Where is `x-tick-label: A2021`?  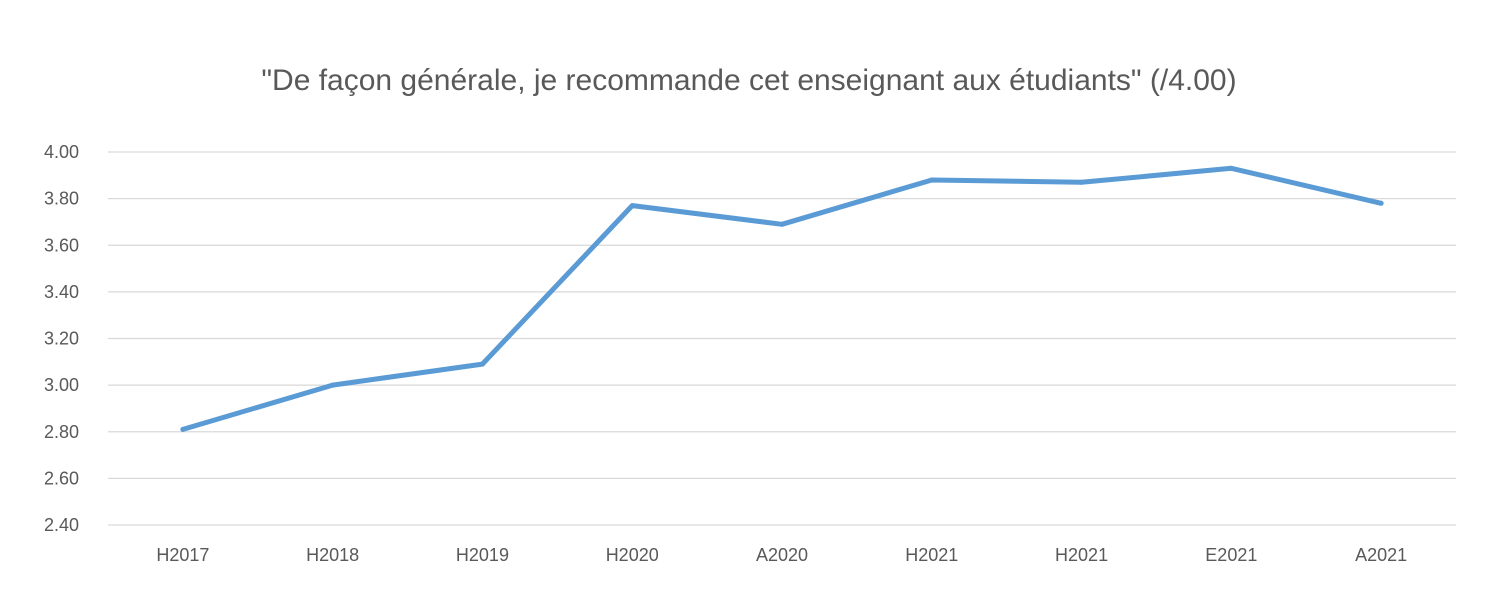
x-tick-label: A2021 is located at coordinates (1381, 555).